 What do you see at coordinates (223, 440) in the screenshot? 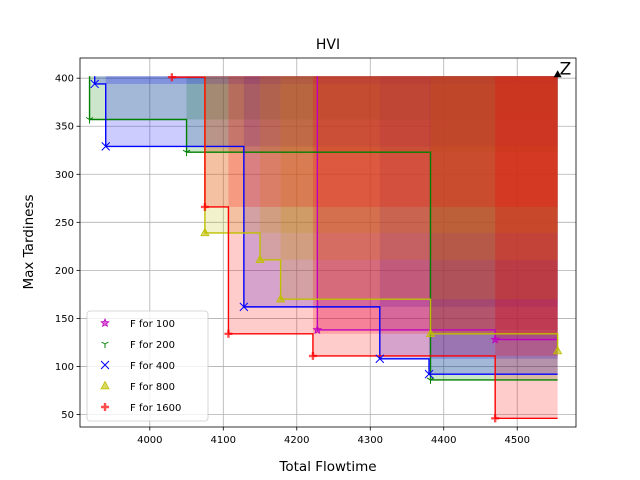
I see `x-tick-label: 4100` at bounding box center [223, 440].